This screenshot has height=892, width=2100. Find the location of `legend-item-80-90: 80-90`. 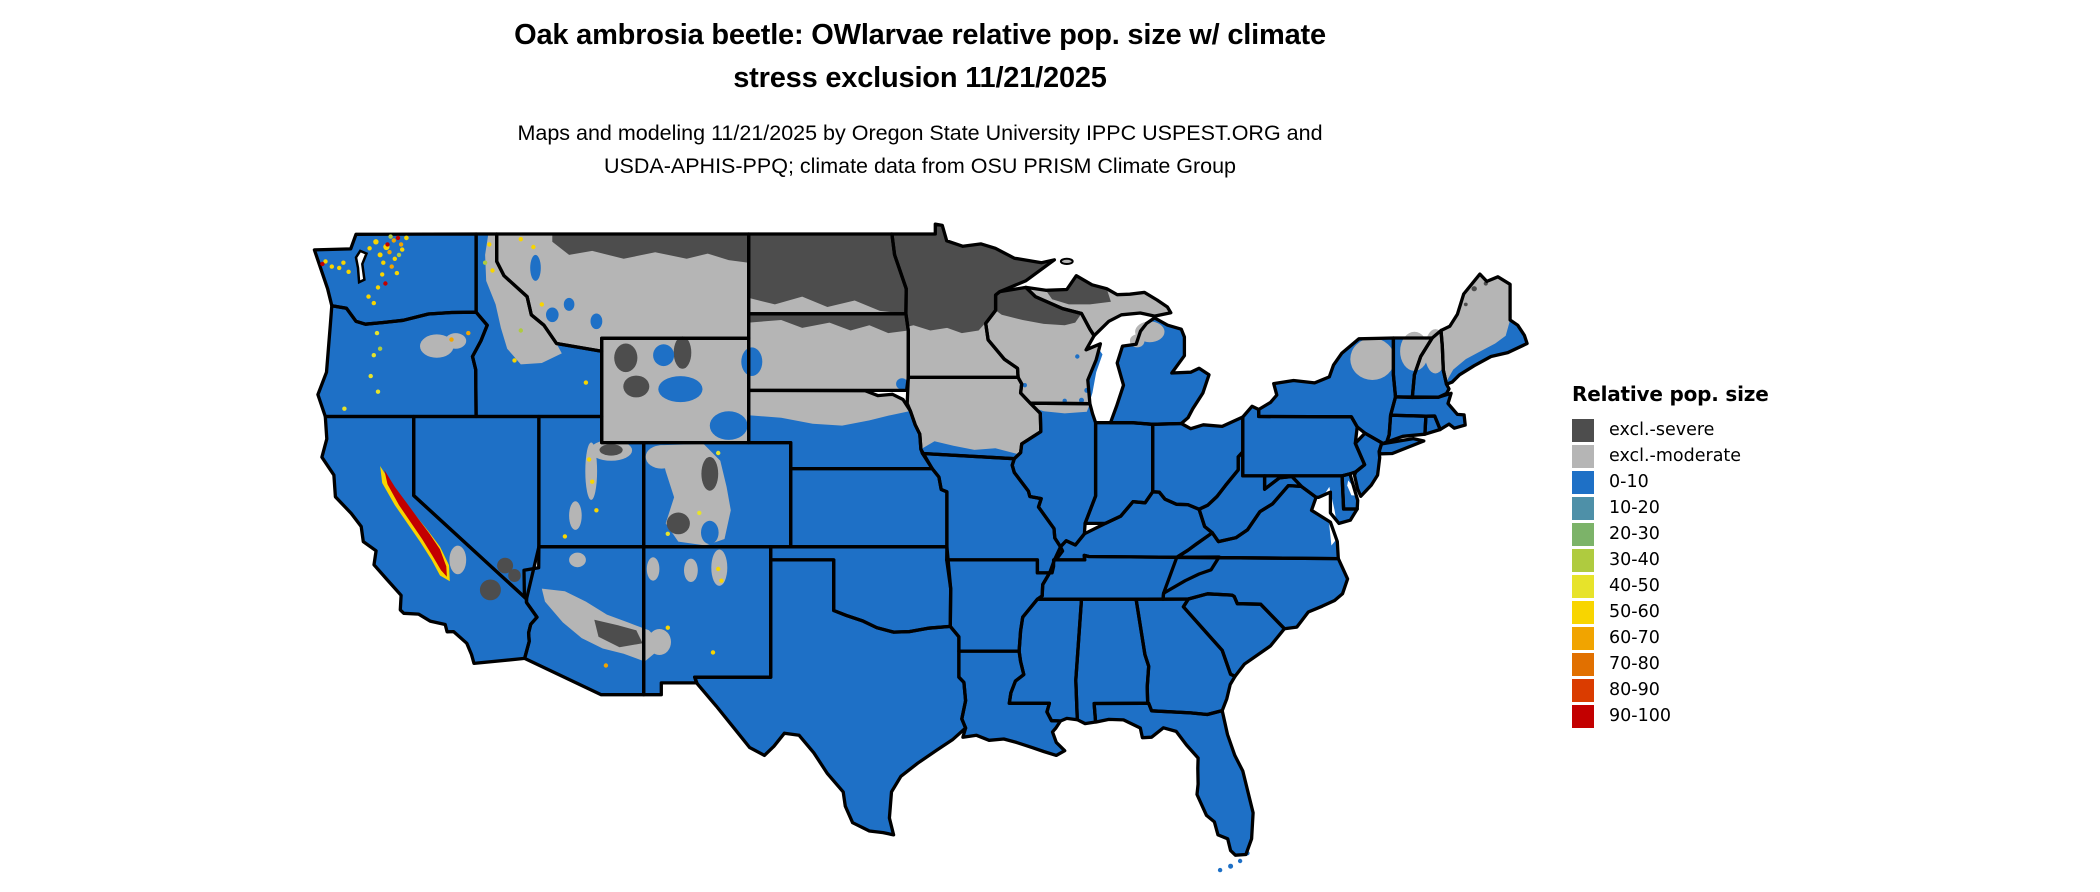

legend-item-80-90: 80-90 is located at coordinates (1722, 690).